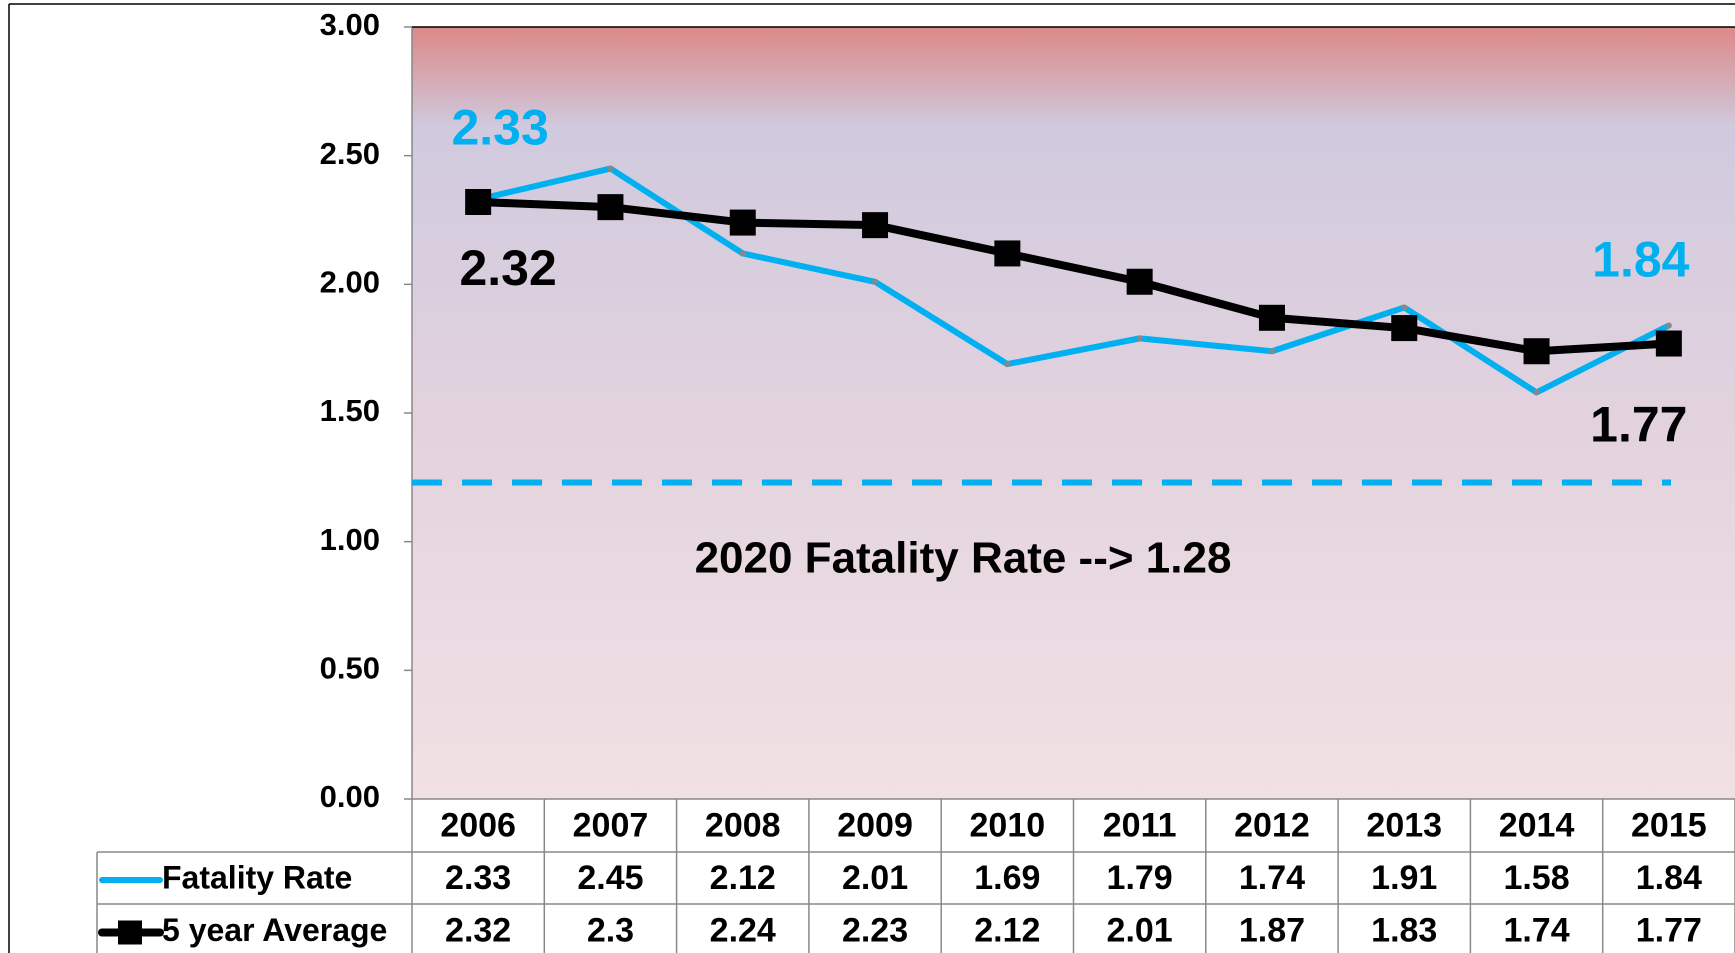  What do you see at coordinates (610, 930) in the screenshot?
I see `table-cell: 2.3` at bounding box center [610, 930].